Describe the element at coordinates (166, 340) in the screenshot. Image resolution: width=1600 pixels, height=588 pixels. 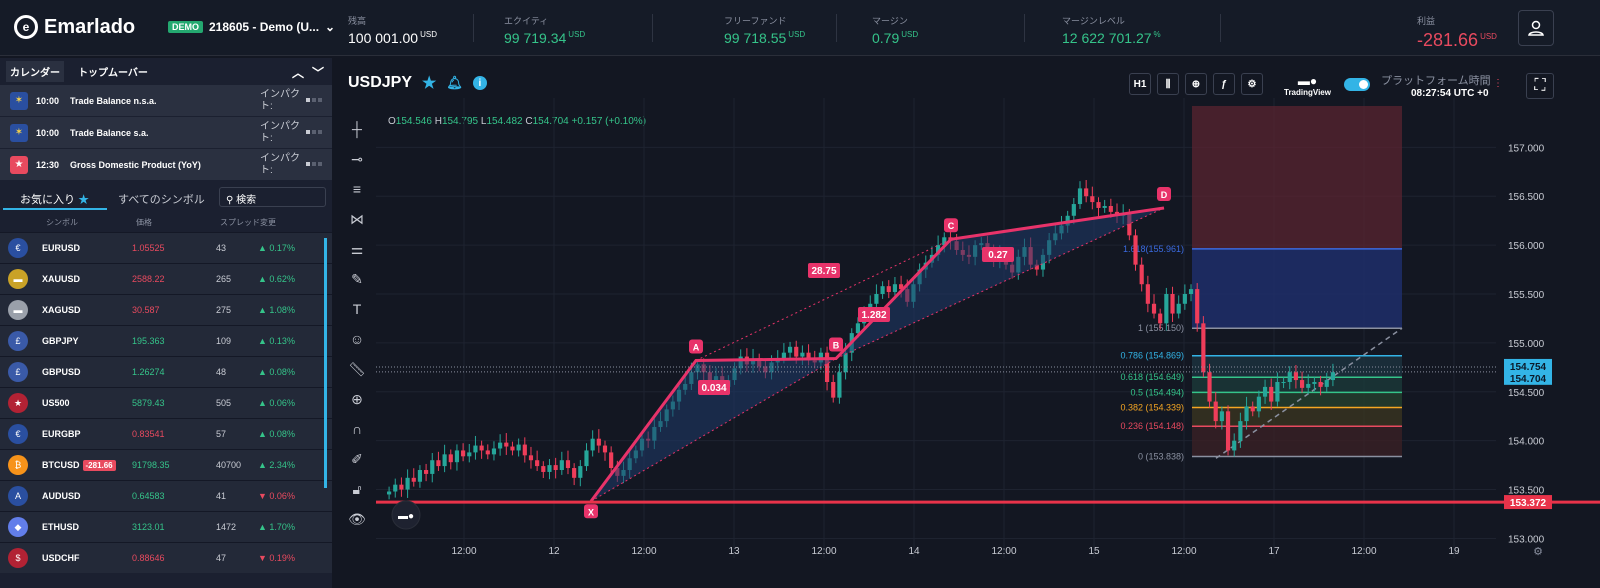
I see `symbol-row: £ GBPJPY 195.363 109 ▲ 0.13%` at that location.